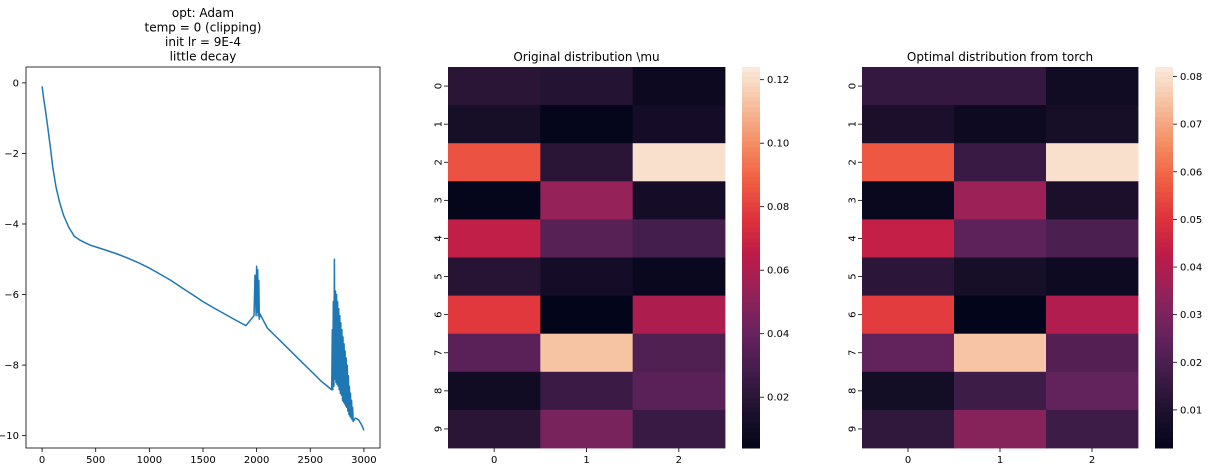  I want to click on colorbar-tick-label: 0.01, so click(1191, 410).